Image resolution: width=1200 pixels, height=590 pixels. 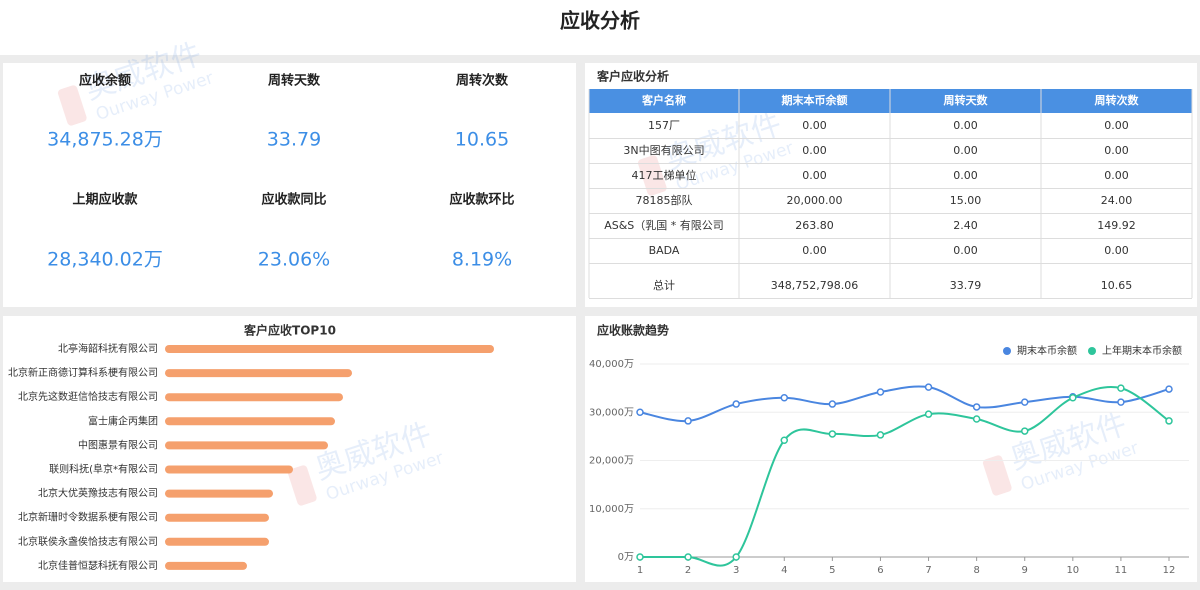 What do you see at coordinates (664, 175) in the screenshot?
I see `table-cell: 417工梯单位` at bounding box center [664, 175].